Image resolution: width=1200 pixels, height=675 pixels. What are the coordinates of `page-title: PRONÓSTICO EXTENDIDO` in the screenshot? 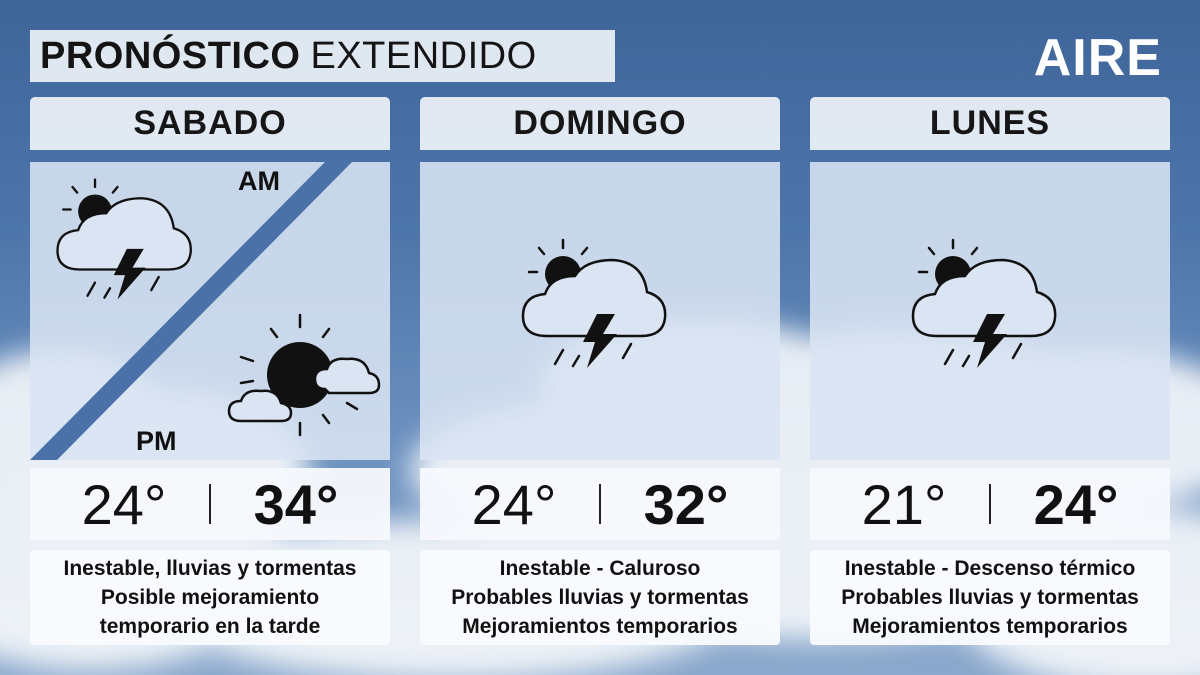 It's located at (322, 56).